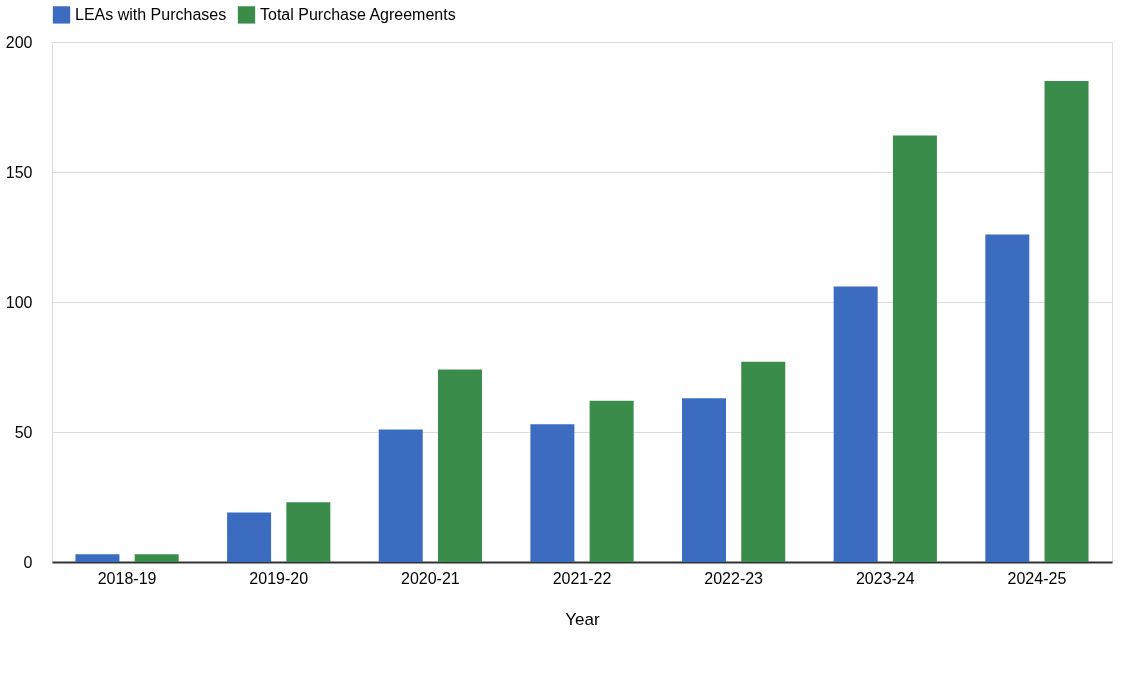  What do you see at coordinates (19, 172) in the screenshot?
I see `y-tick-label: 150` at bounding box center [19, 172].